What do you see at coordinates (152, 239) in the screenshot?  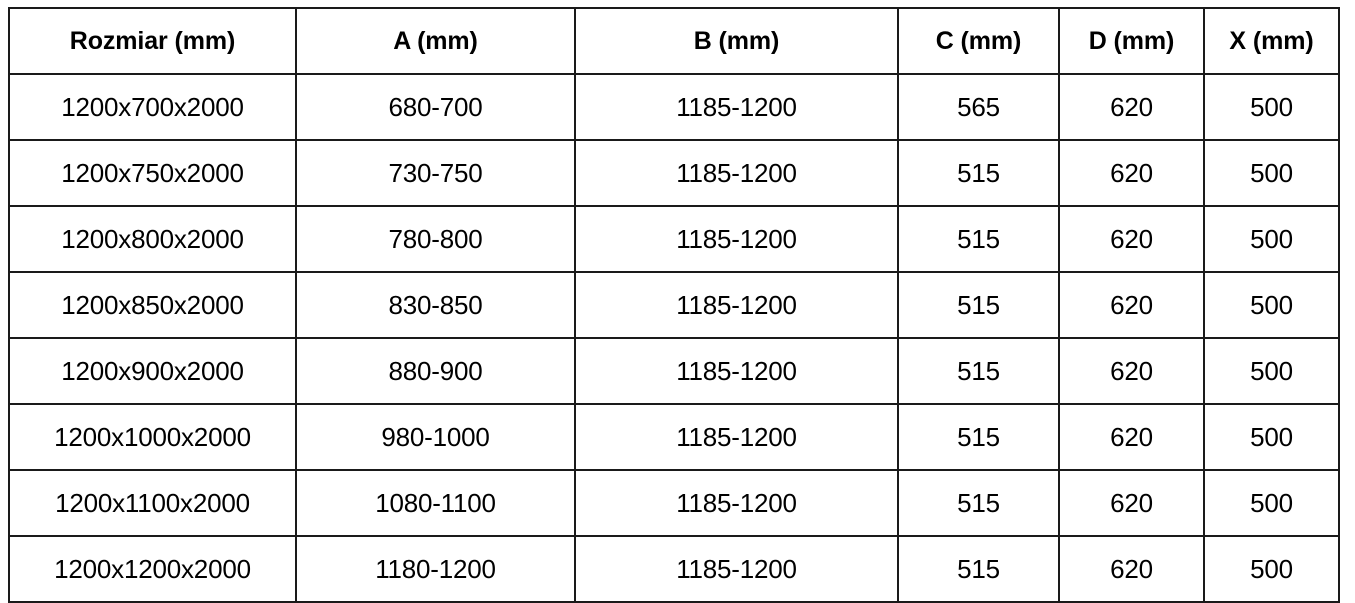 I see `cell-rozmiar: 1200x800x2000` at bounding box center [152, 239].